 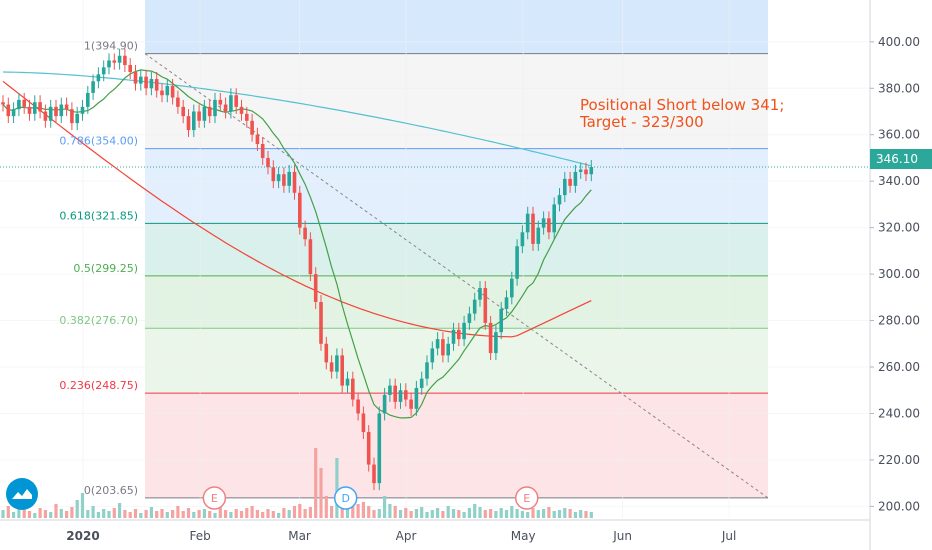 I want to click on price-tick-label: 400.00, so click(x=899, y=42).